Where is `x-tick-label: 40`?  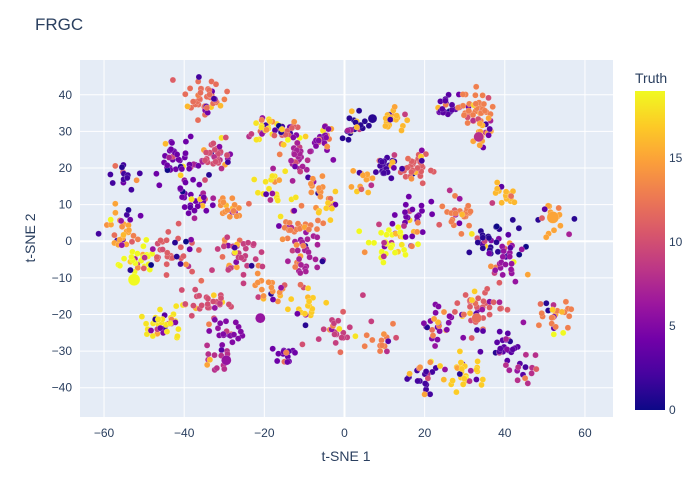
x-tick-label: 40 is located at coordinates (505, 433).